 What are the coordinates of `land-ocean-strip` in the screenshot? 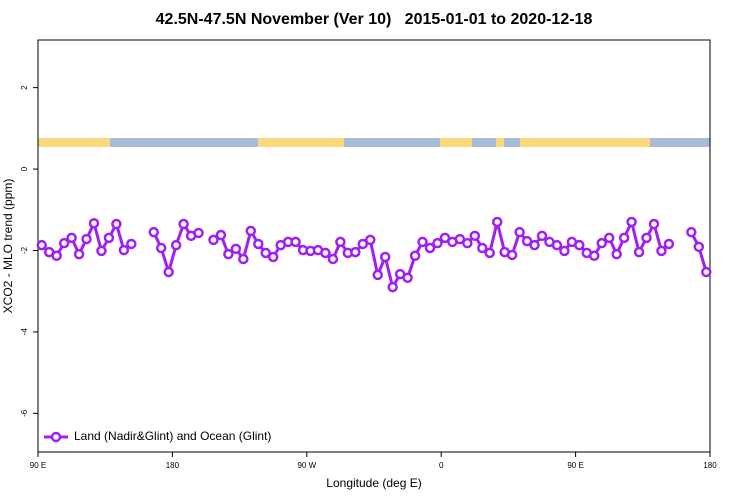 It's located at (374, 142).